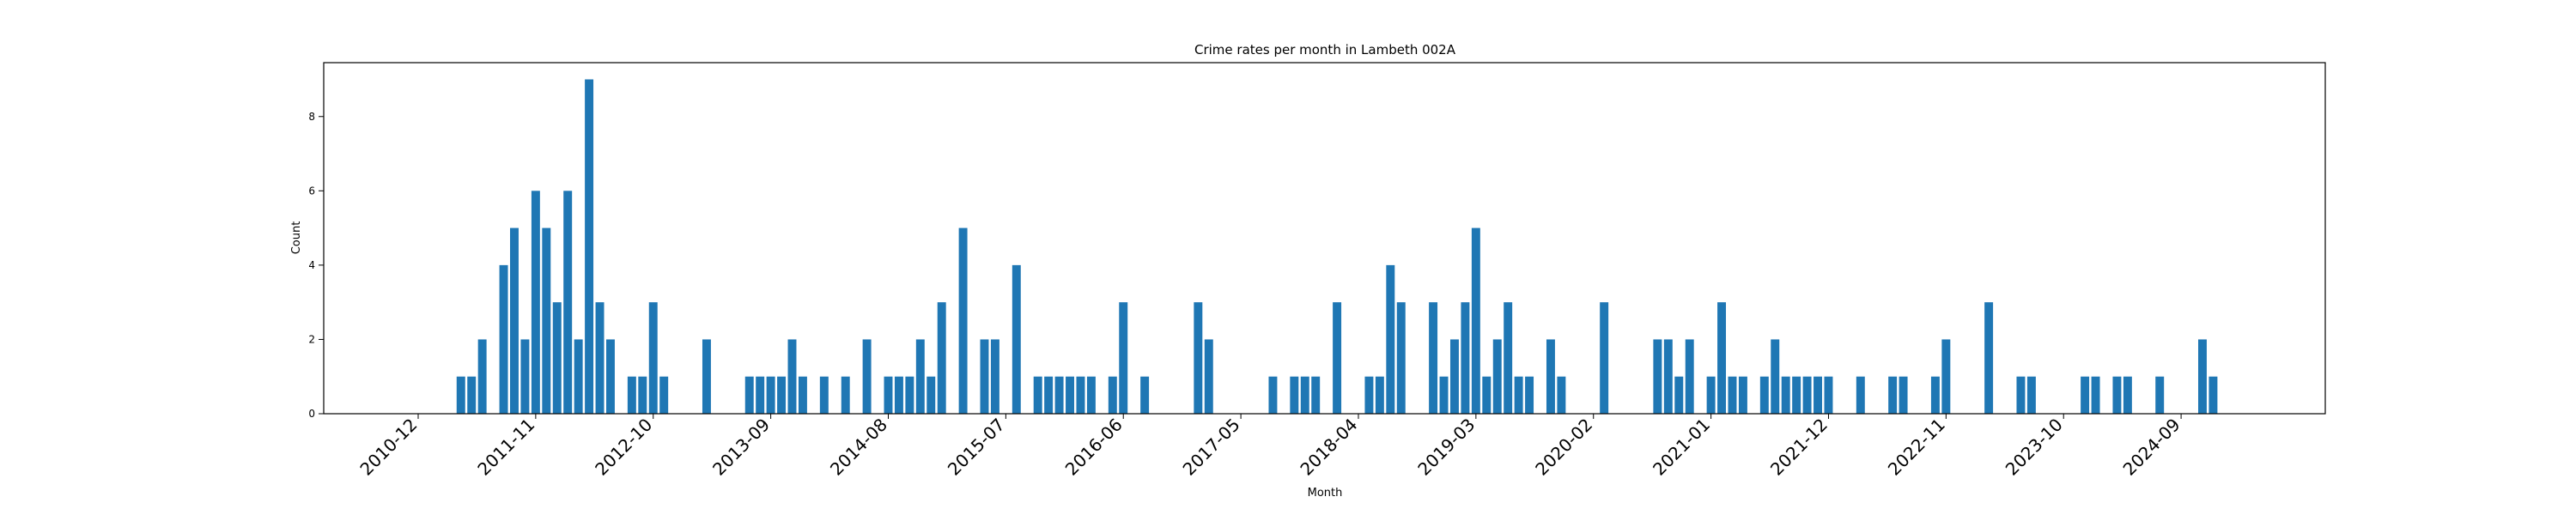 This screenshot has width=2576, height=515. What do you see at coordinates (312, 339) in the screenshot?
I see `y-tick-label: 2` at bounding box center [312, 339].